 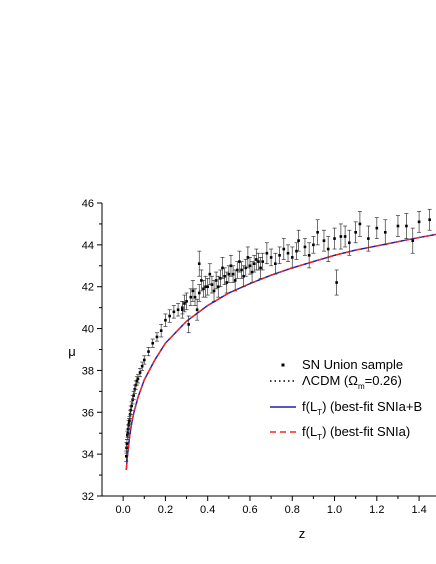 What do you see at coordinates (122, 510) in the screenshot?
I see `x-tick-label: 0.0` at bounding box center [122, 510].